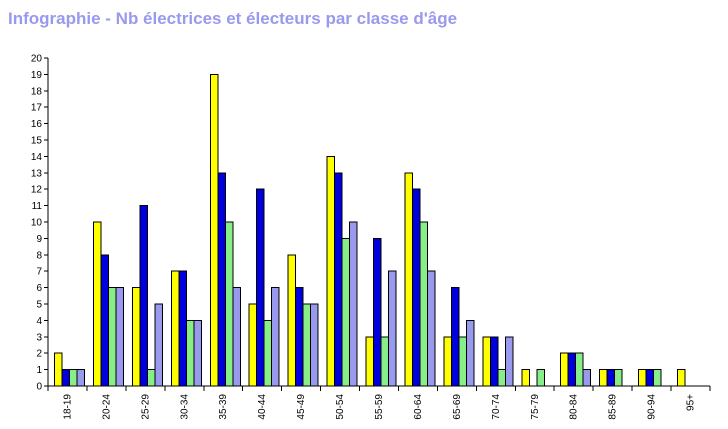 The width and height of the screenshot is (728, 429). I want to click on x-tick-label: 35-39, so click(223, 407).